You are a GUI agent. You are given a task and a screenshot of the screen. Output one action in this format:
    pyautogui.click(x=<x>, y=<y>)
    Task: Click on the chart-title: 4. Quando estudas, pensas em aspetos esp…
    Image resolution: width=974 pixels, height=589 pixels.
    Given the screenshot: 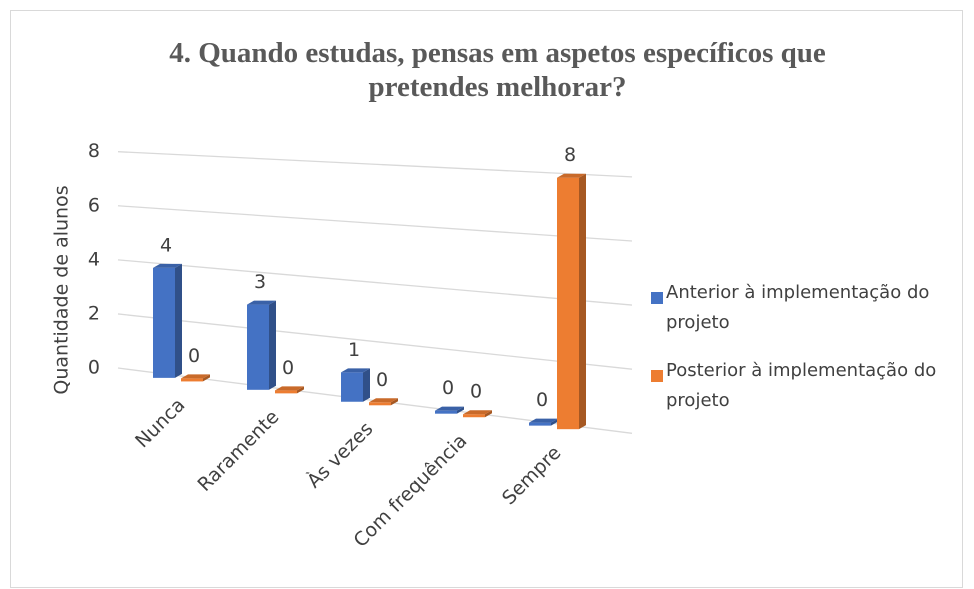 What is the action you would take?
    pyautogui.click(x=497, y=70)
    